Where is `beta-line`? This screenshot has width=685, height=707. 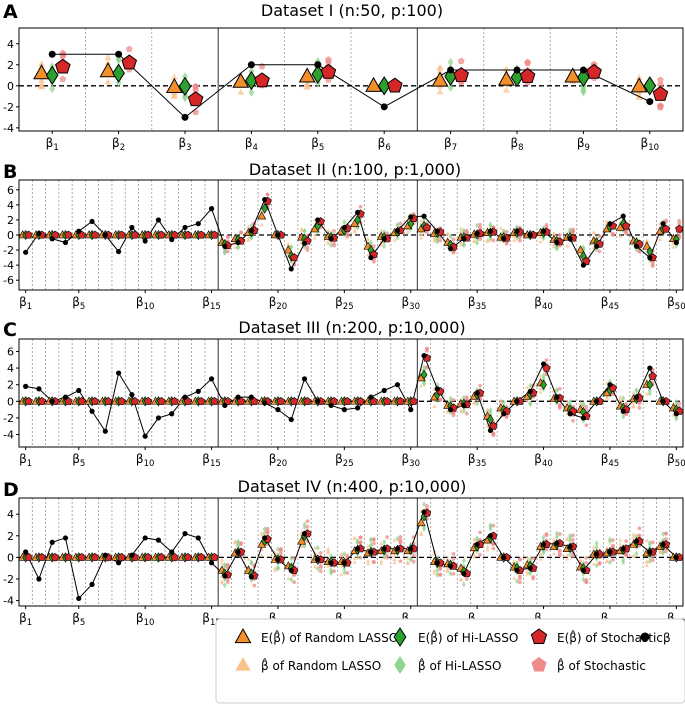 beta-line is located at coordinates (351, 86).